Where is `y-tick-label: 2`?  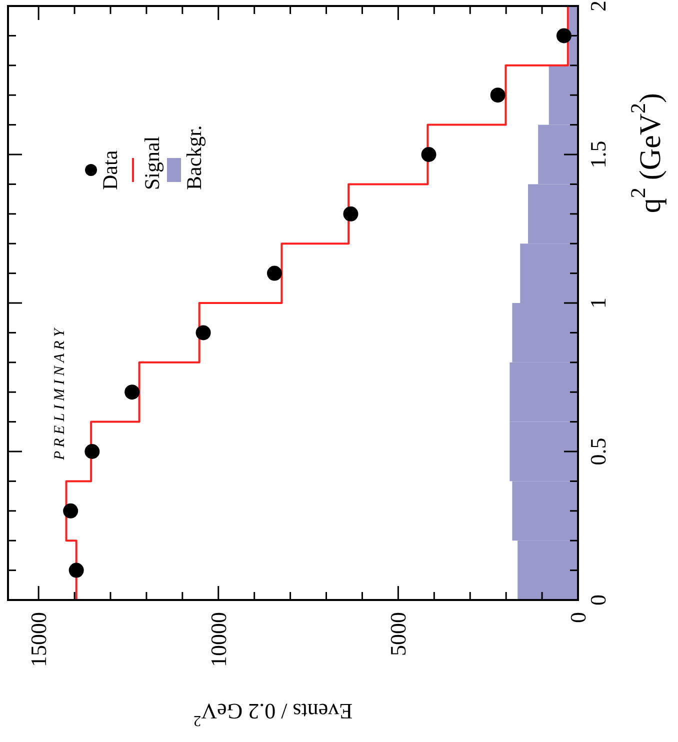
y-tick-label: 2 is located at coordinates (598, 6).